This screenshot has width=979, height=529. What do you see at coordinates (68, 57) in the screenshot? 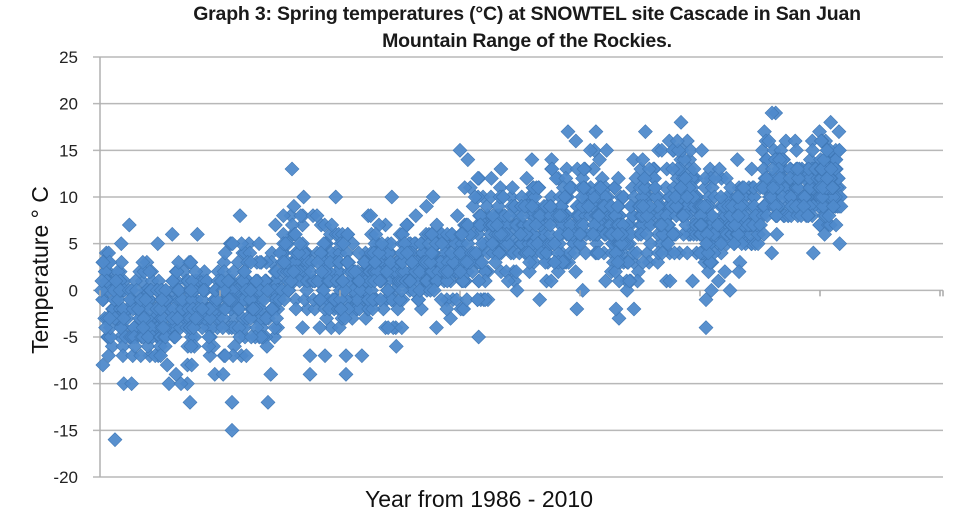
I see `y-tick-label: 25` at bounding box center [68, 57].